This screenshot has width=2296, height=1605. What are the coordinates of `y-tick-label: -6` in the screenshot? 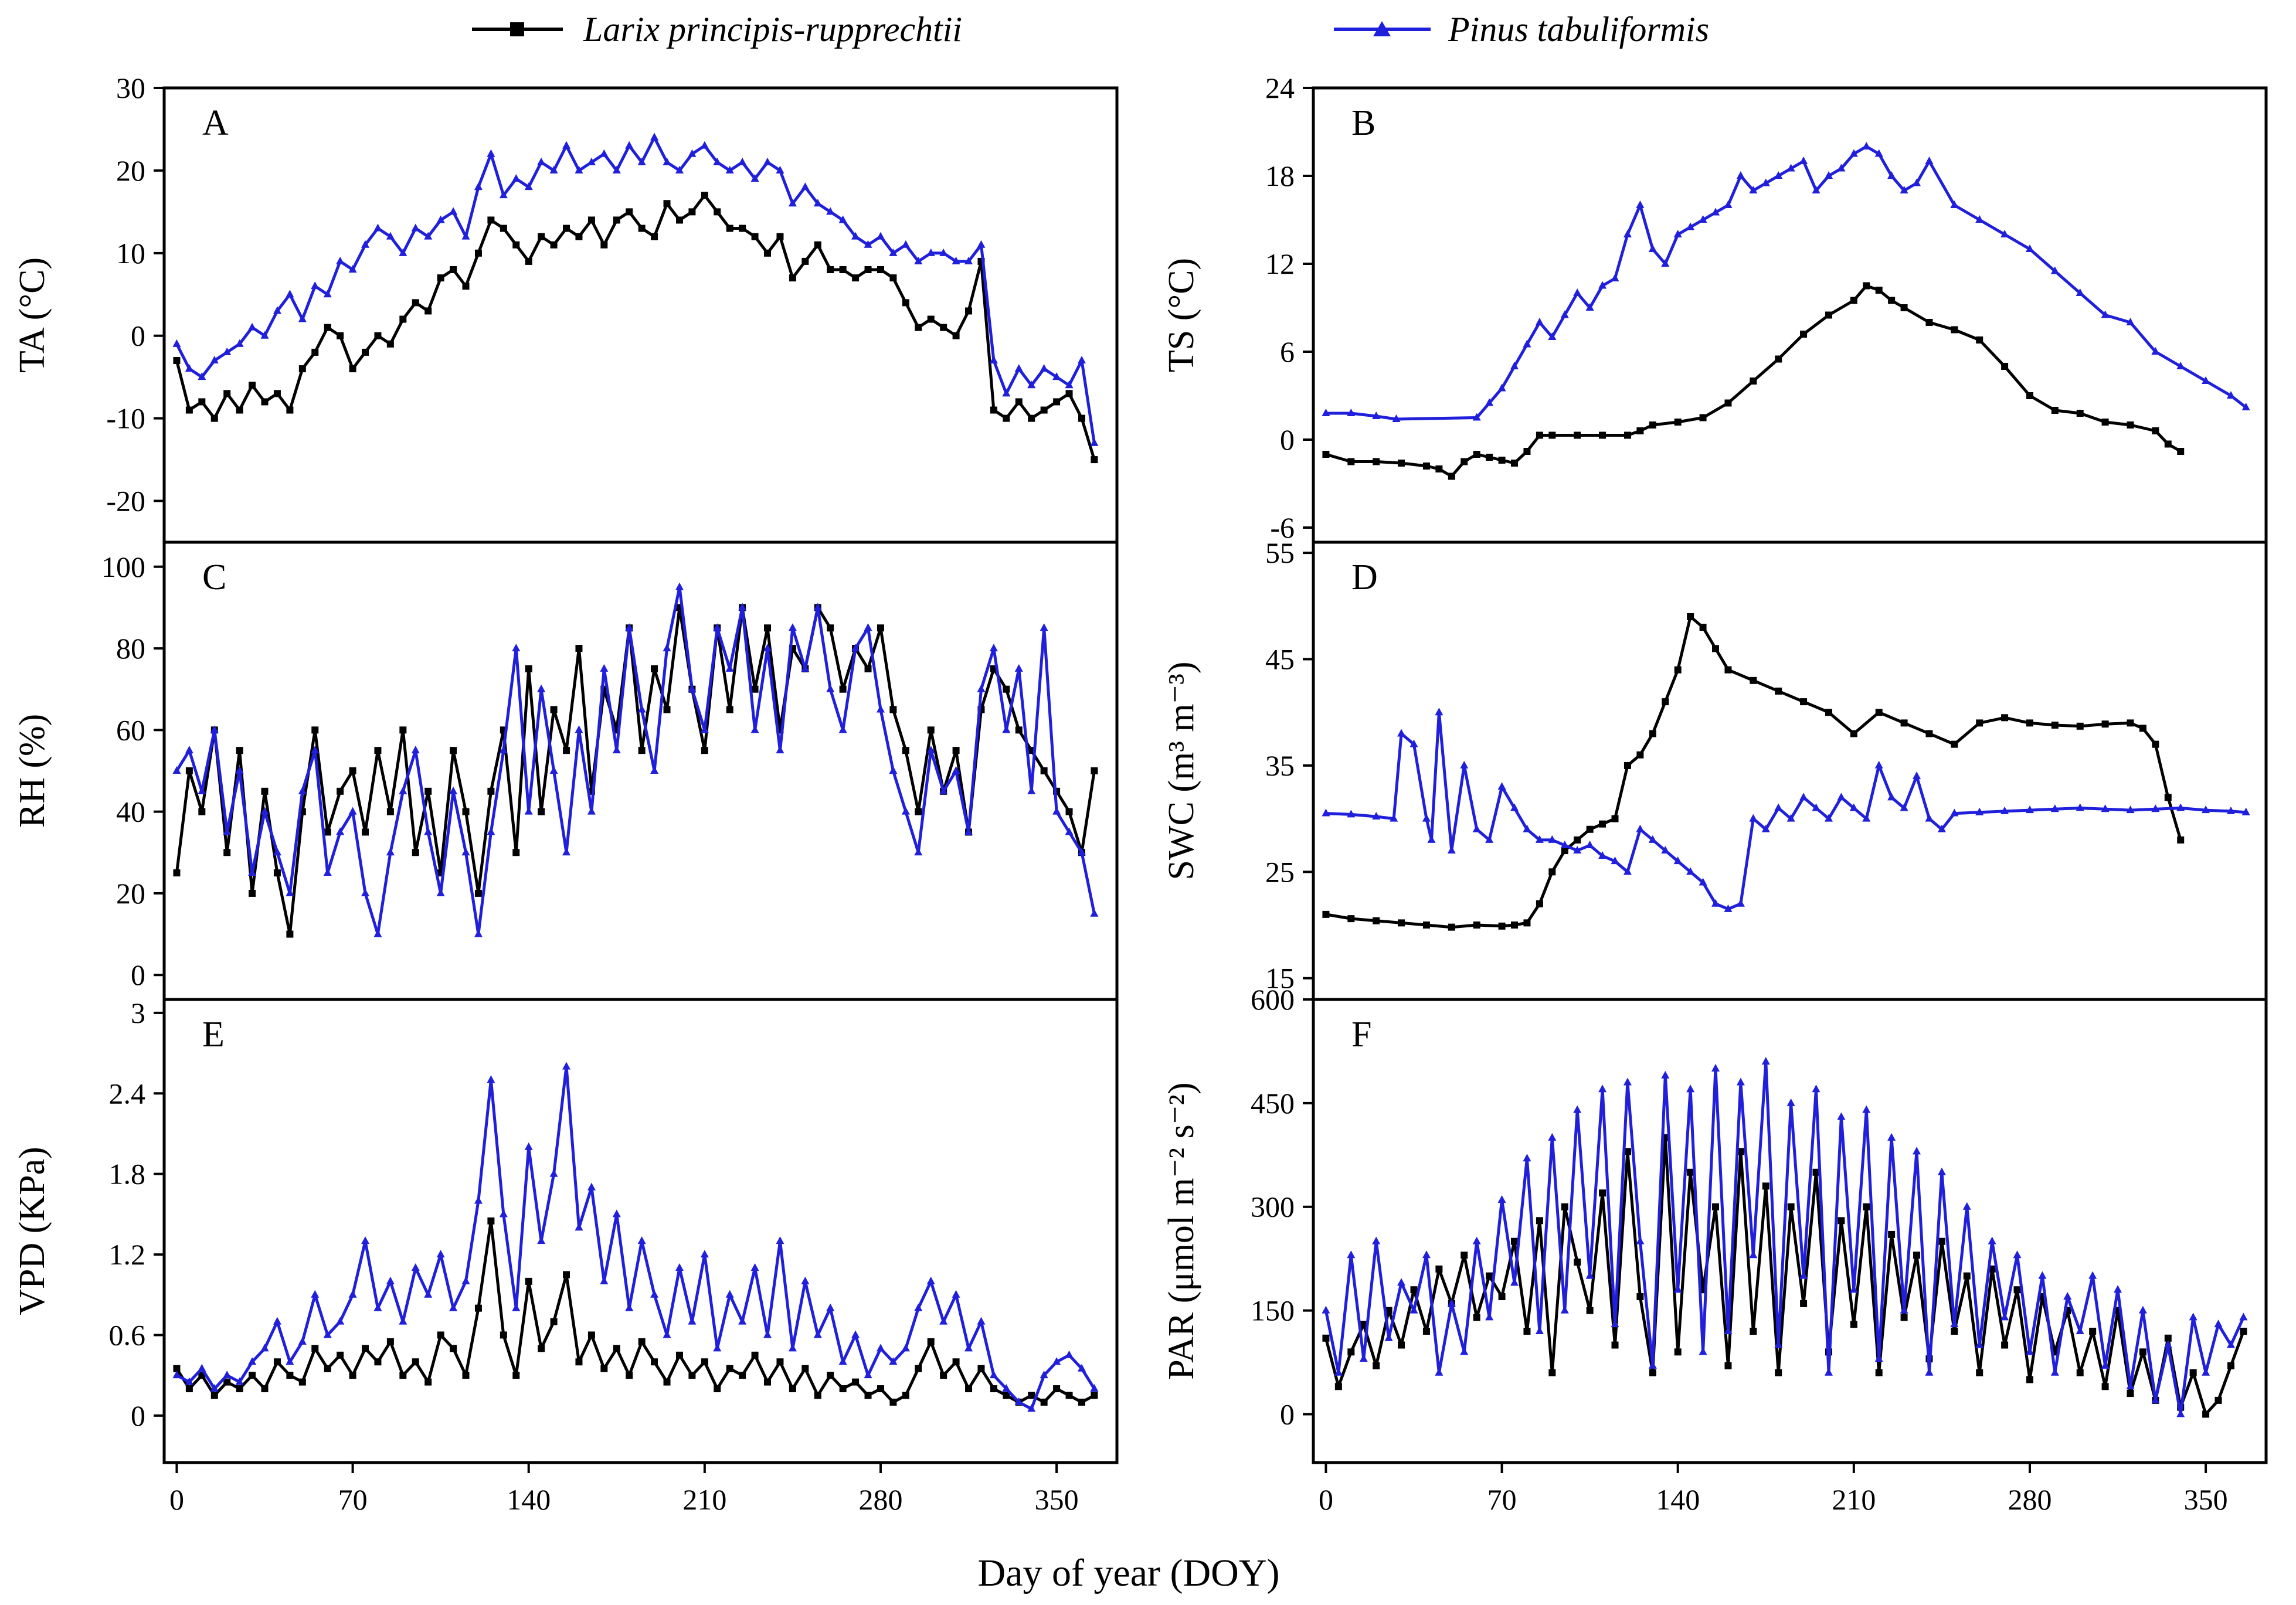 It's located at (1282, 527).